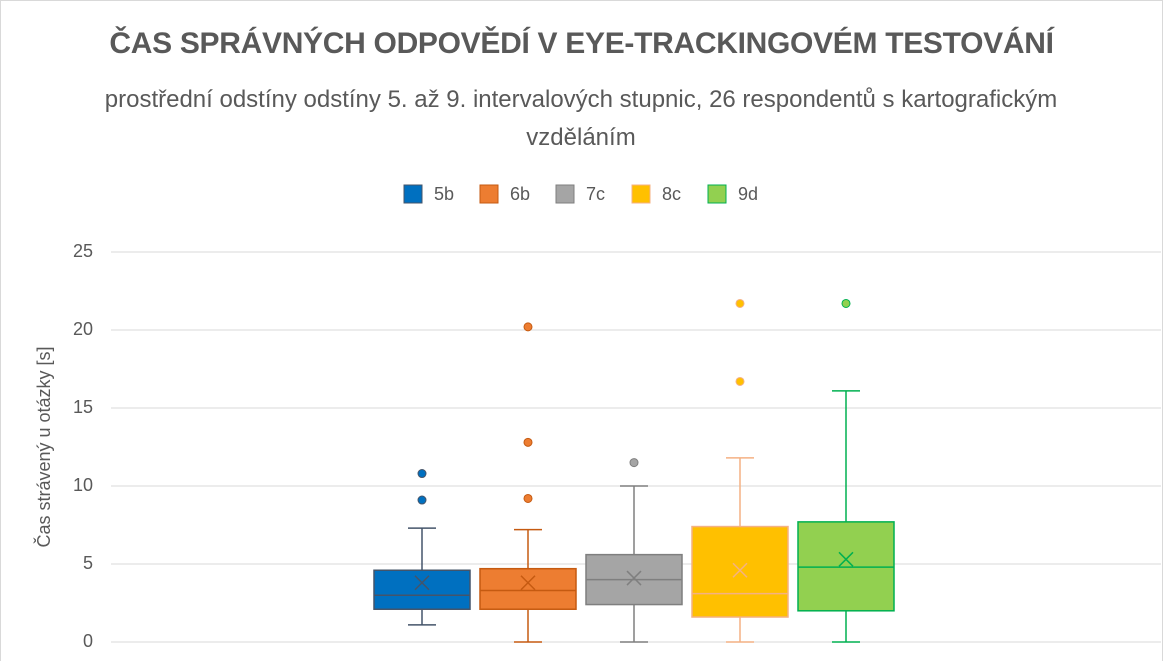  I want to click on y-tick-label: 10, so click(83, 485).